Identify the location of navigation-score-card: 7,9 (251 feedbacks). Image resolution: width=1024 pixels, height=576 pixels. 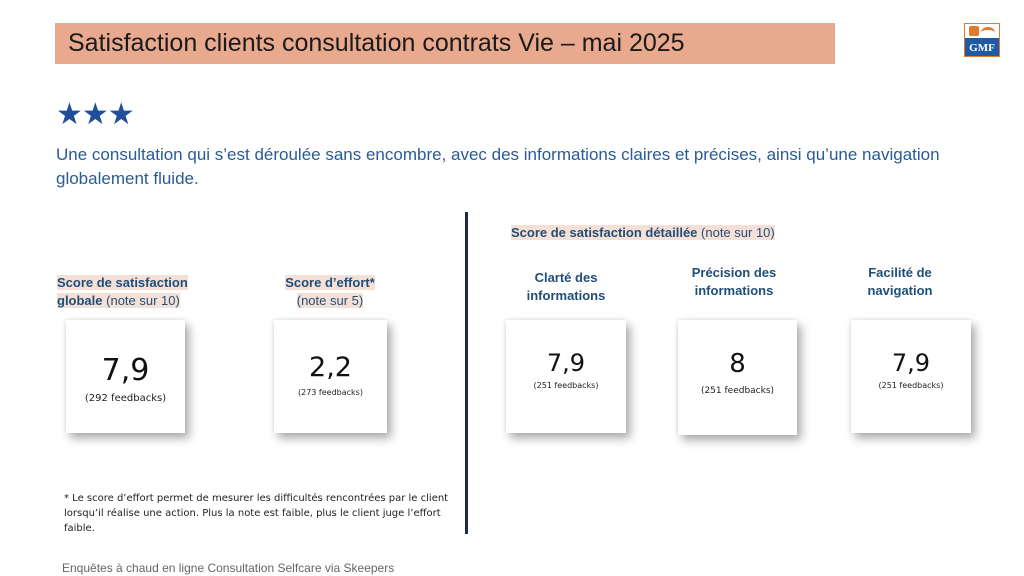
(911, 376).